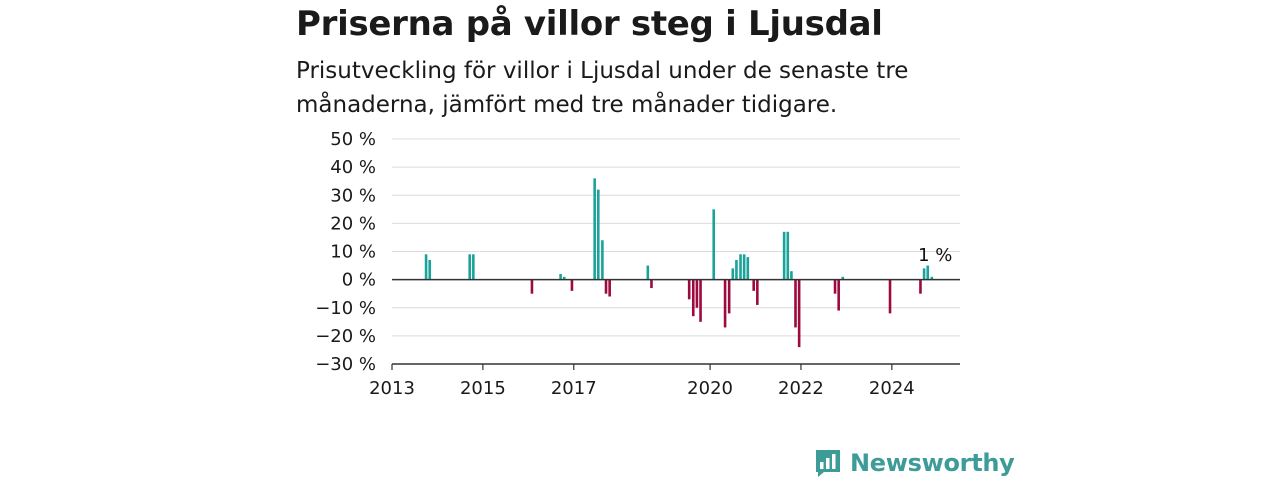  Describe the element at coordinates (892, 388) in the screenshot. I see `x-tick-label: 2024` at that location.